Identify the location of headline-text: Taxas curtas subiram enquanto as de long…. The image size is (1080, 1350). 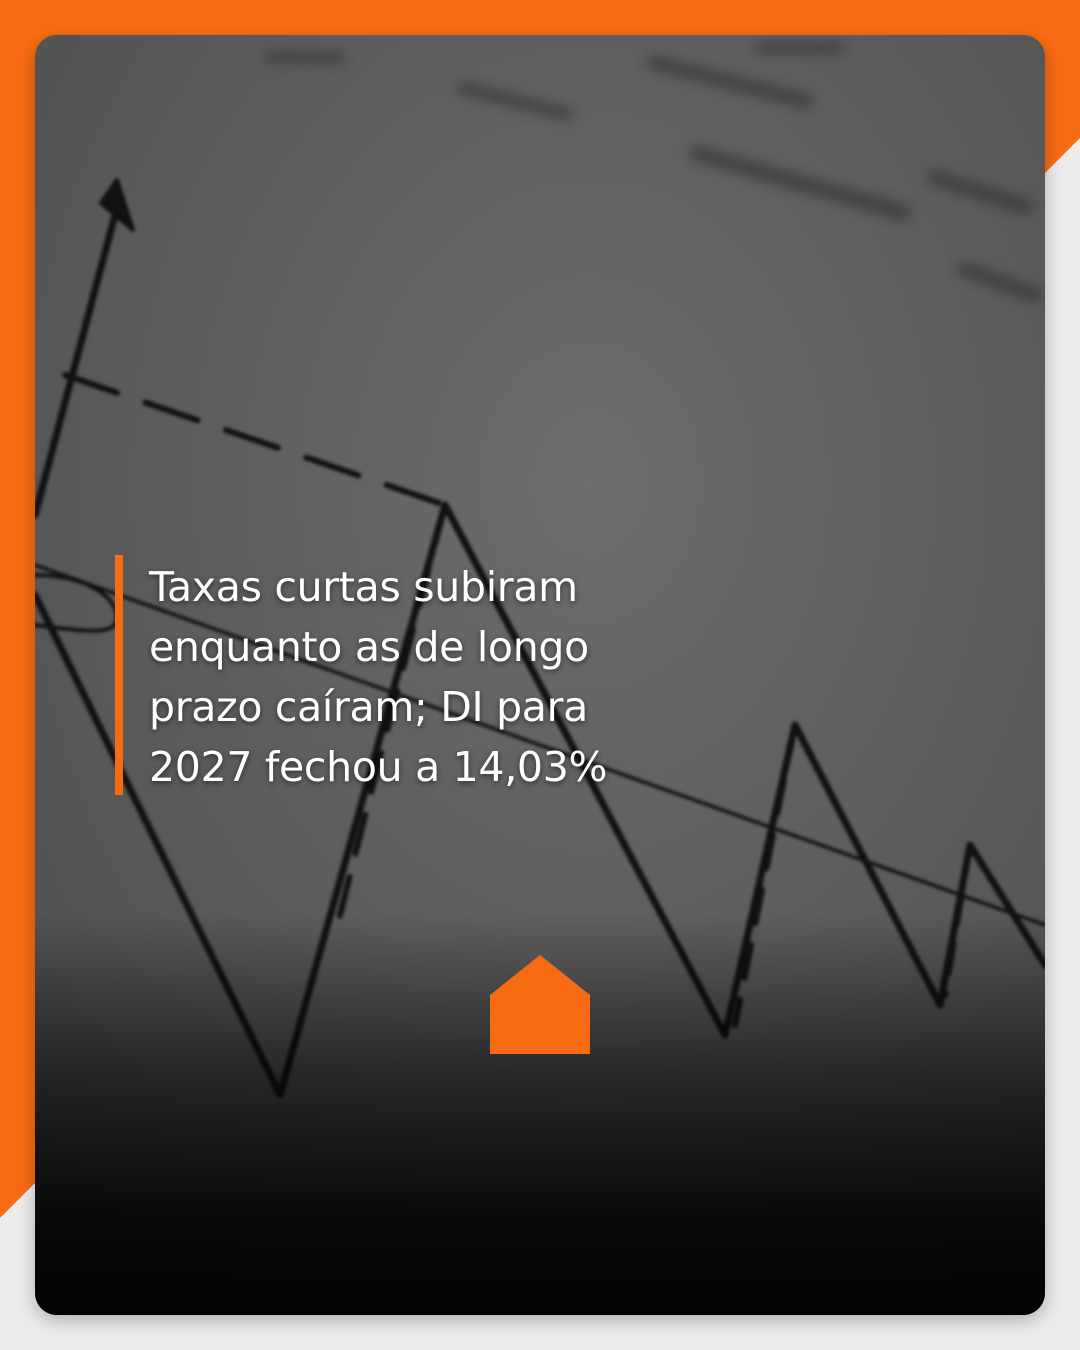
(378, 677).